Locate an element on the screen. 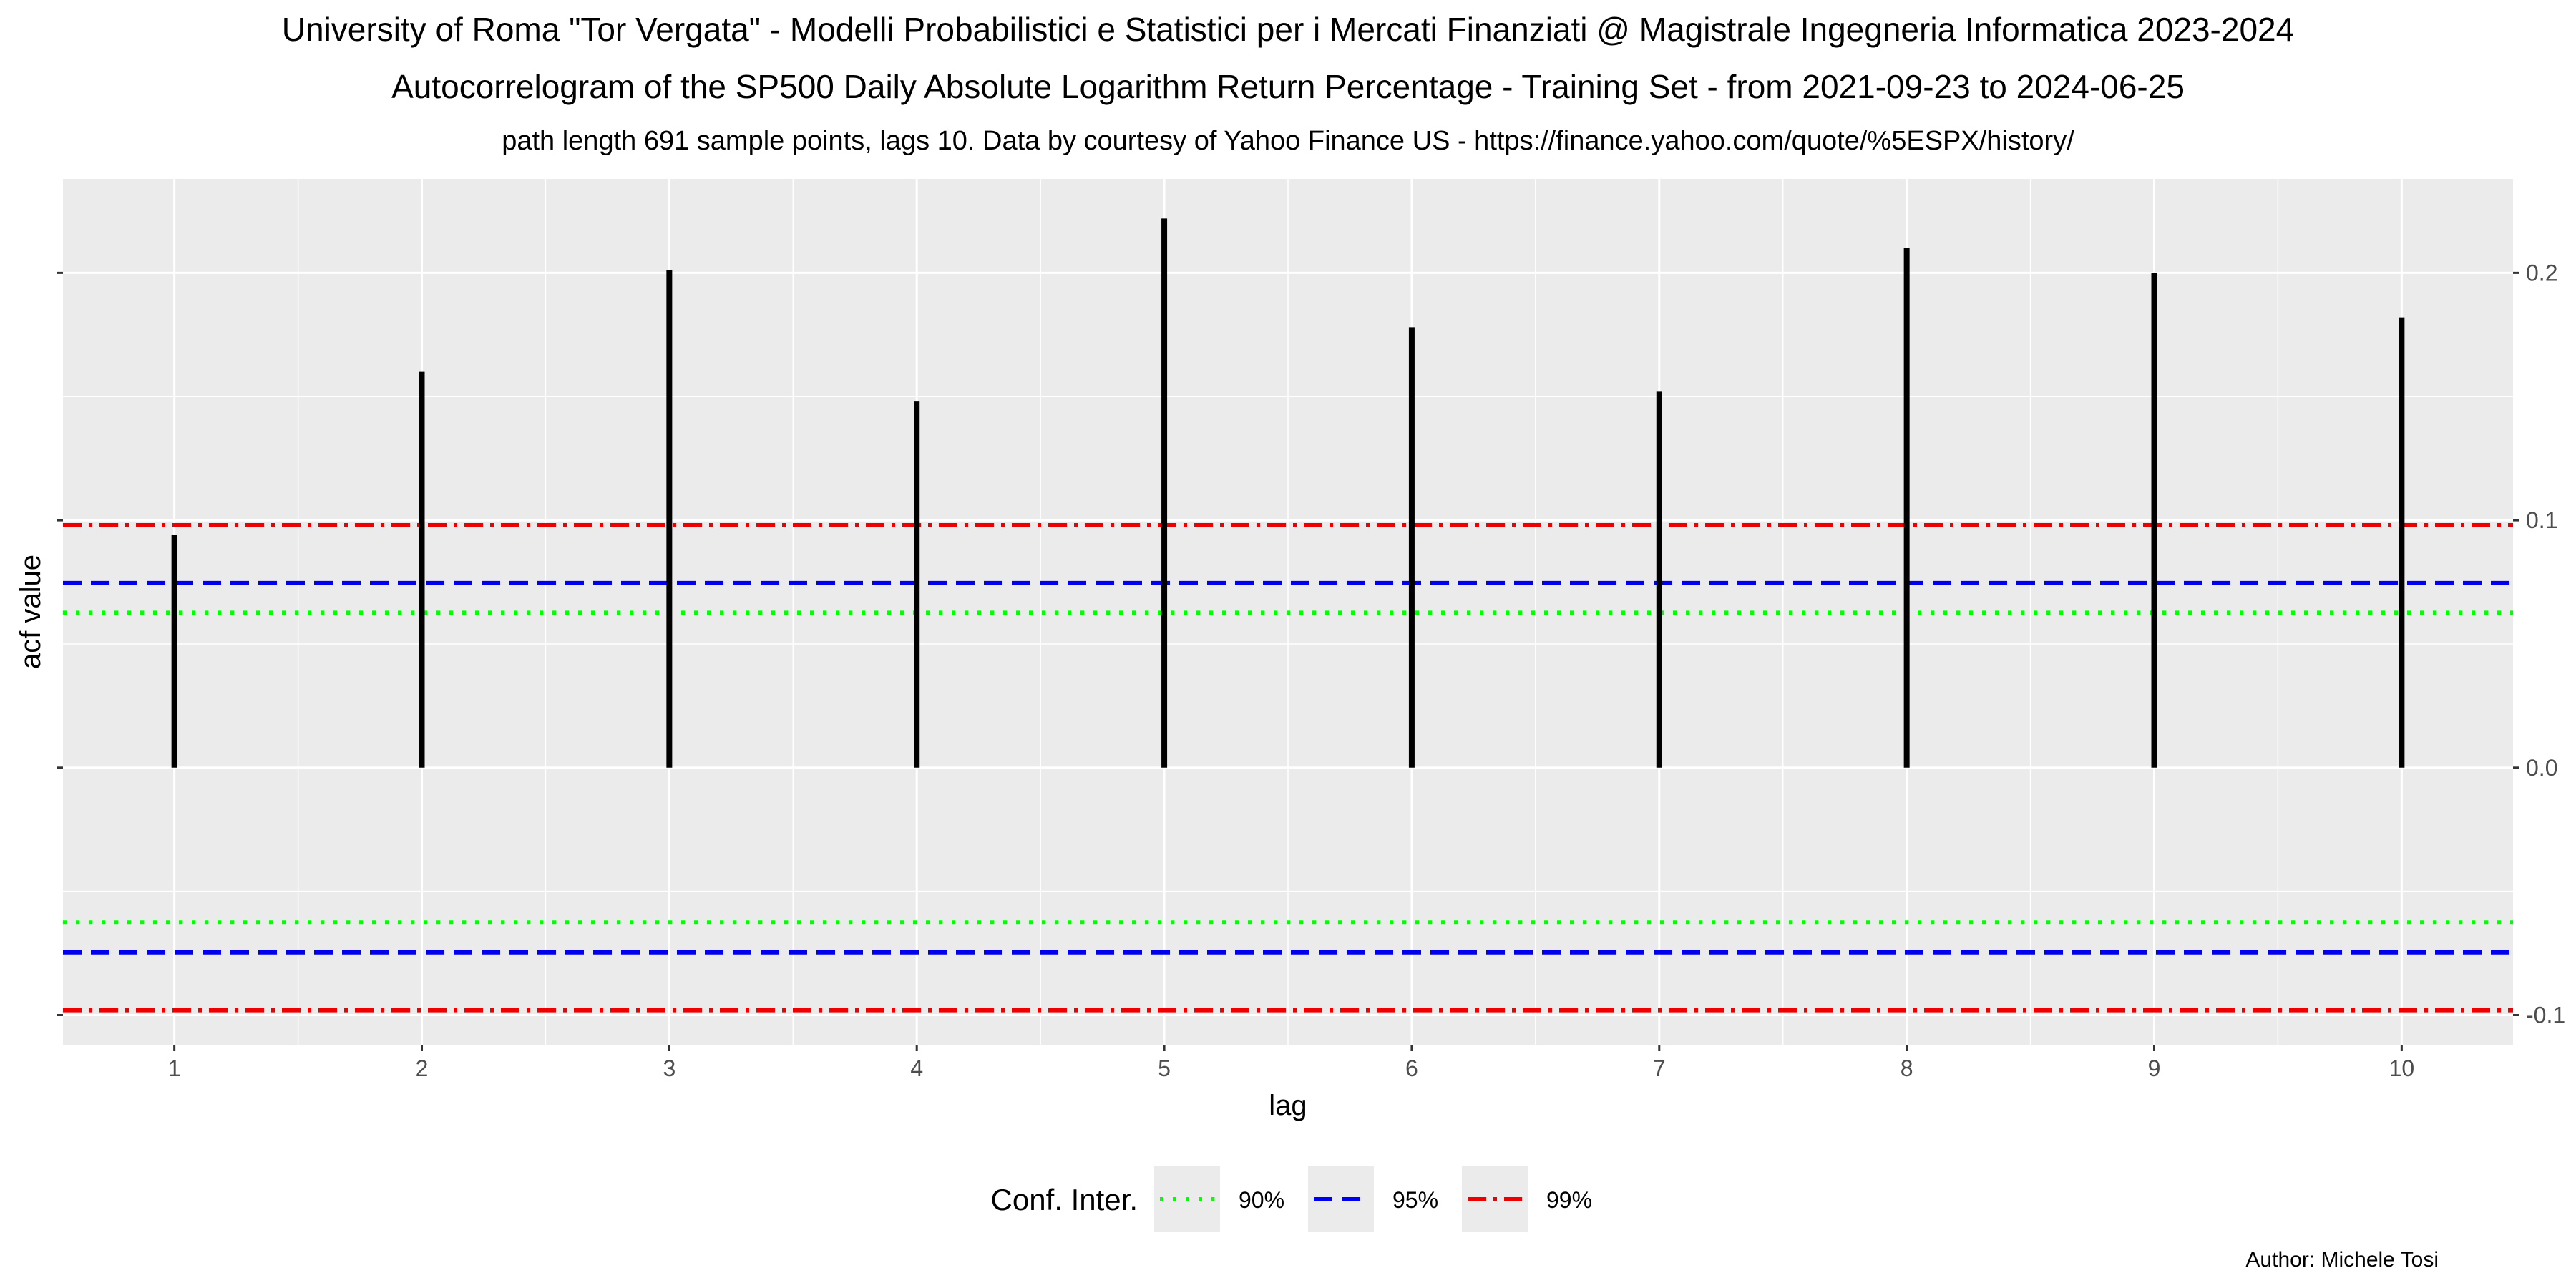  x-tick-label: 9 is located at coordinates (2154, 1068).